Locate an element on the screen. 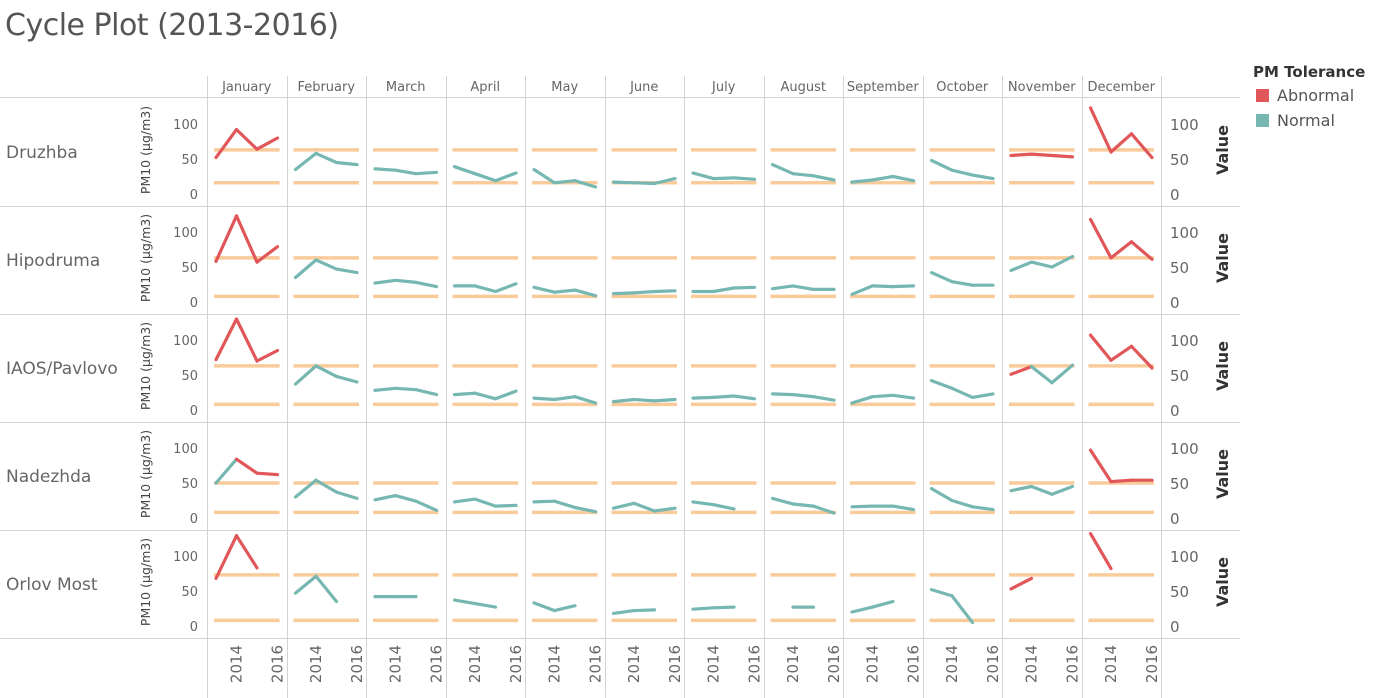 The height and width of the screenshot is (698, 1392). row-label-nadezhda: Nadezhda is located at coordinates (48, 477).